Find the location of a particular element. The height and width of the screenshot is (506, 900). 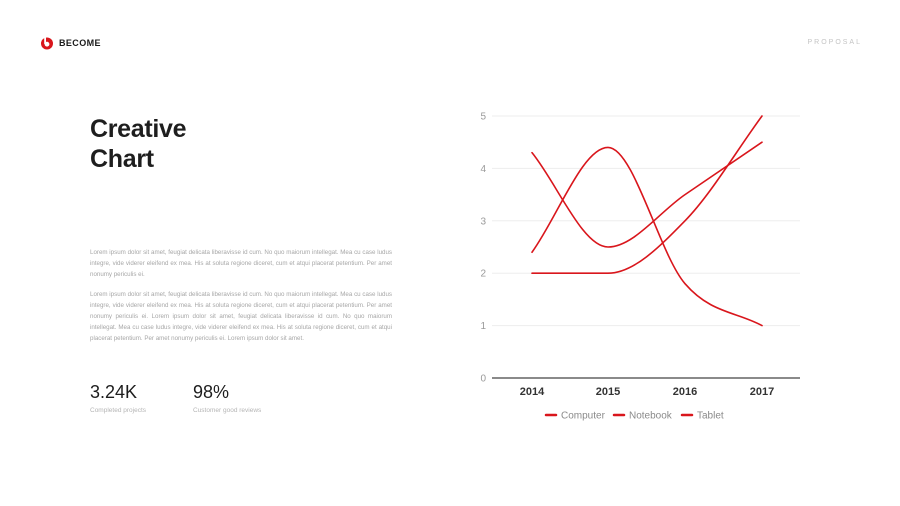

y-tick-label: 2 is located at coordinates (483, 274).